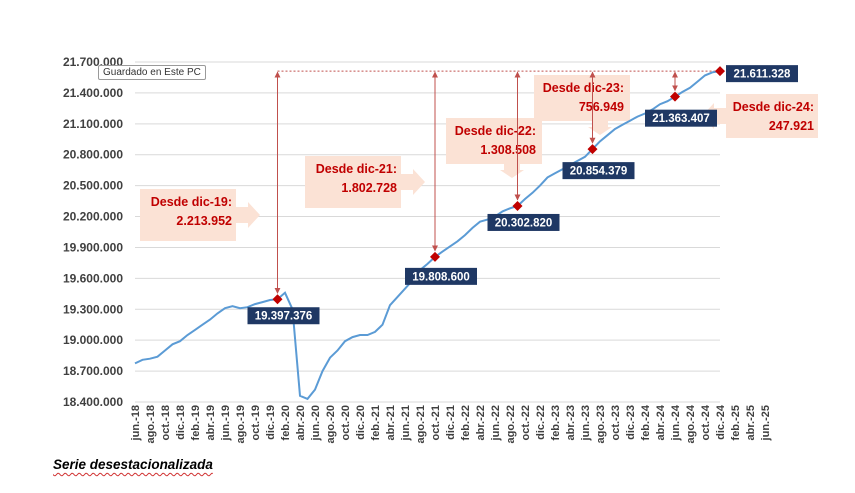 The height and width of the screenshot is (493, 855). I want to click on x-tick-label: oct.-21, so click(436, 422).